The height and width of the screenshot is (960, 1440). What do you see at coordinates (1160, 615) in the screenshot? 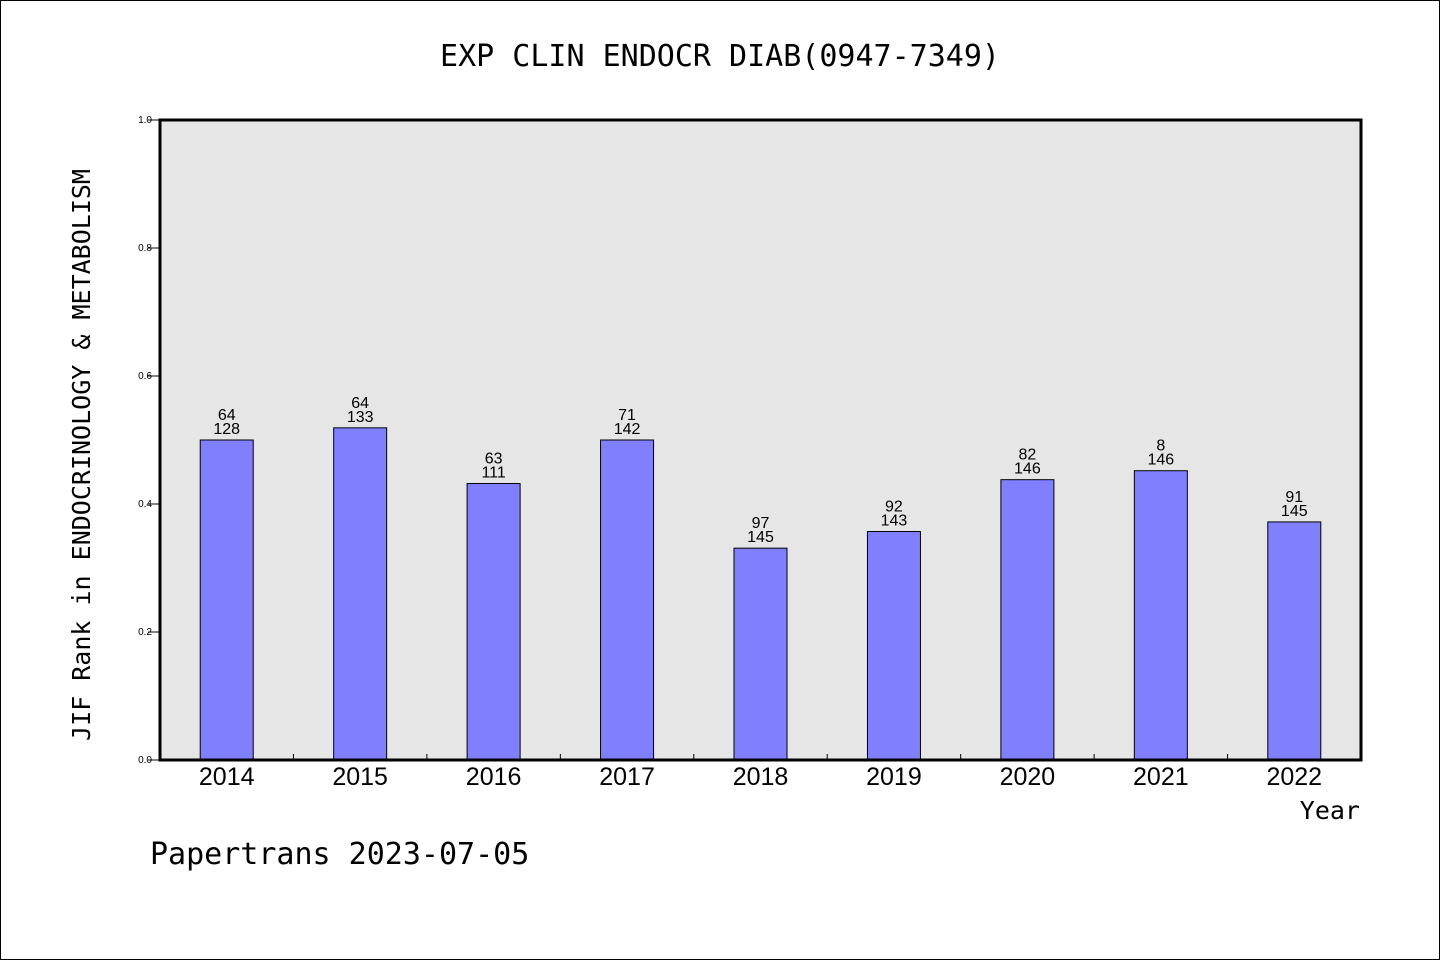
I see `bar-2021` at bounding box center [1160, 615].